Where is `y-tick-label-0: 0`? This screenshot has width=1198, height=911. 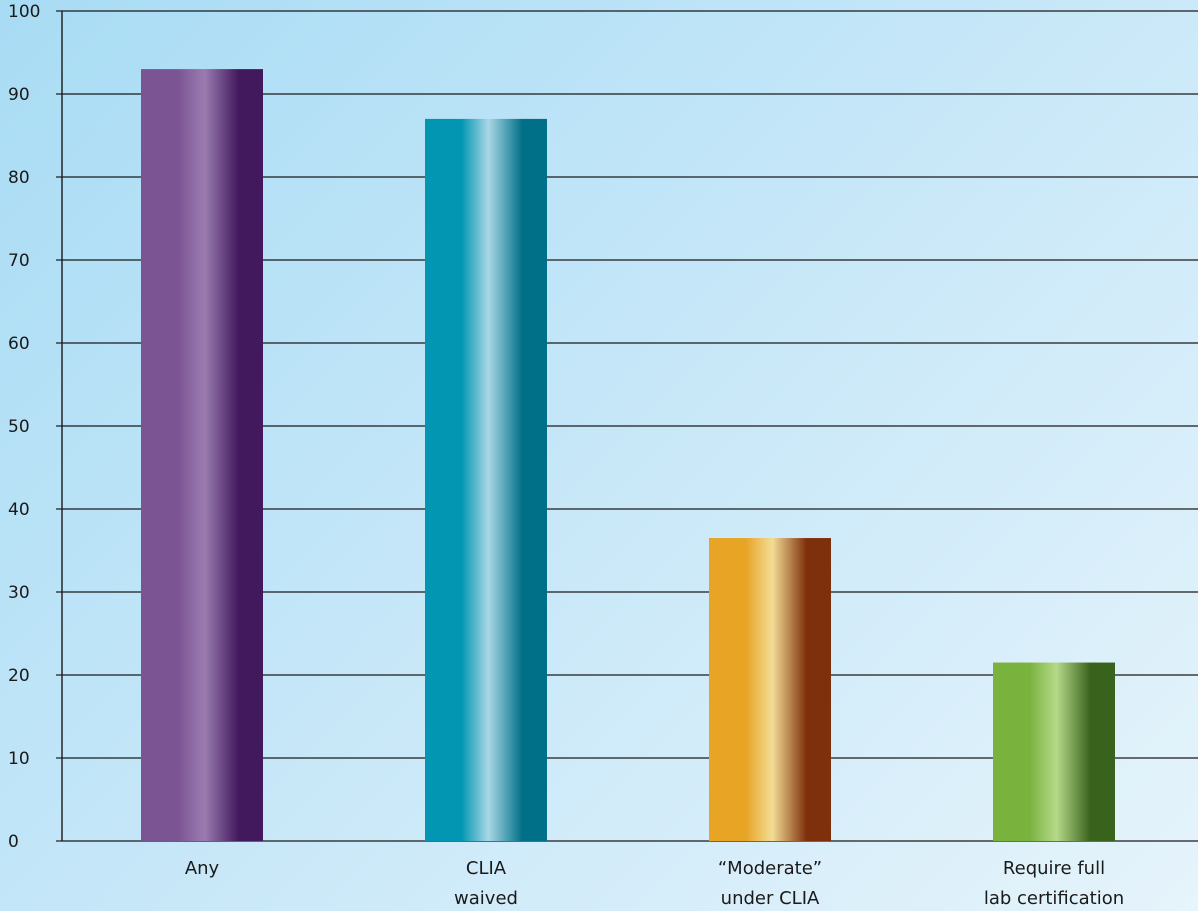 y-tick-label-0: 0 is located at coordinates (13, 842).